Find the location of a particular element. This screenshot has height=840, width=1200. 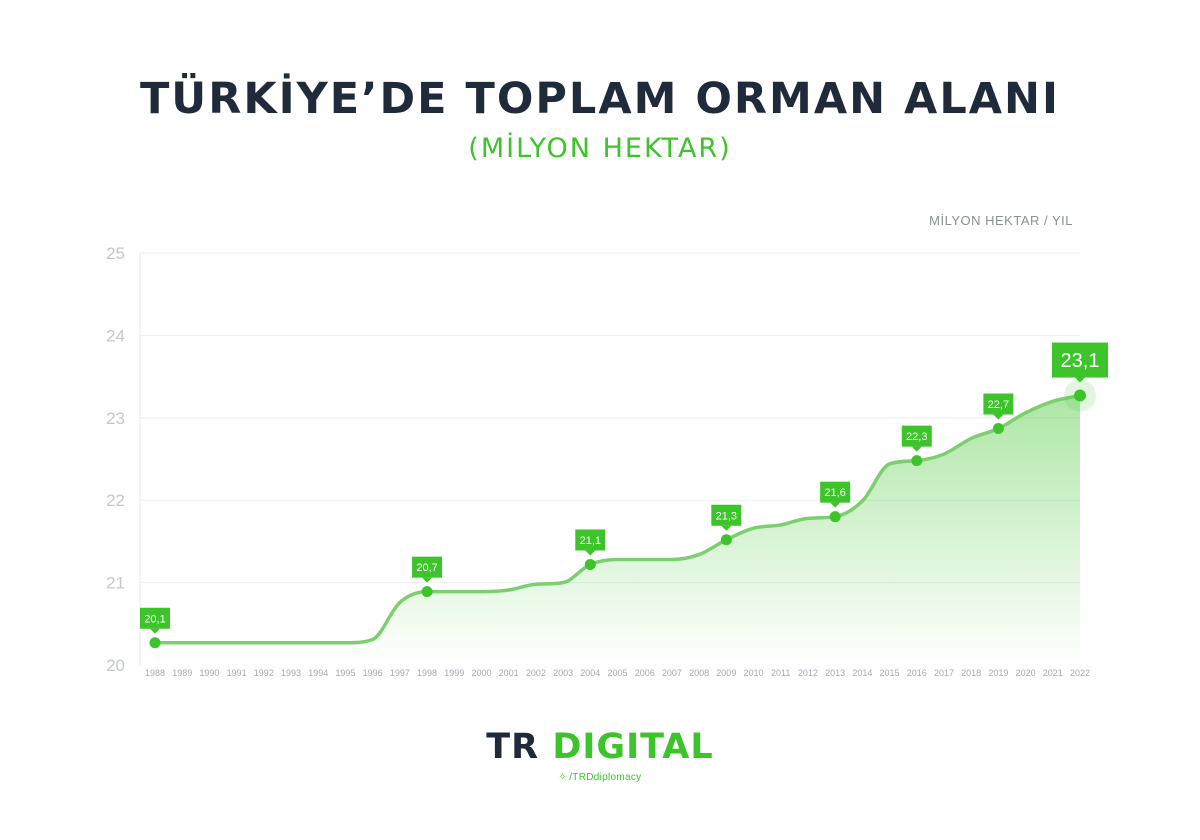

x-tick-label: 2003 is located at coordinates (563, 673).